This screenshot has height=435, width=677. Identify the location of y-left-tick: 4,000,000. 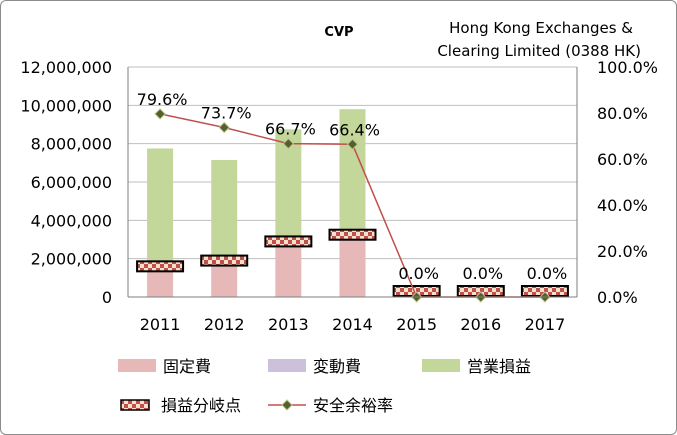
(71, 220).